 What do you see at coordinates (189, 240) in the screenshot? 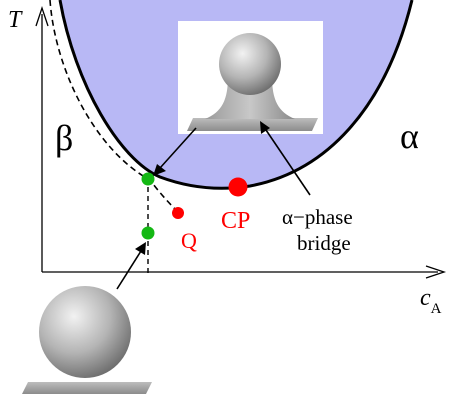
I see `point-q-label: Q` at bounding box center [189, 240].